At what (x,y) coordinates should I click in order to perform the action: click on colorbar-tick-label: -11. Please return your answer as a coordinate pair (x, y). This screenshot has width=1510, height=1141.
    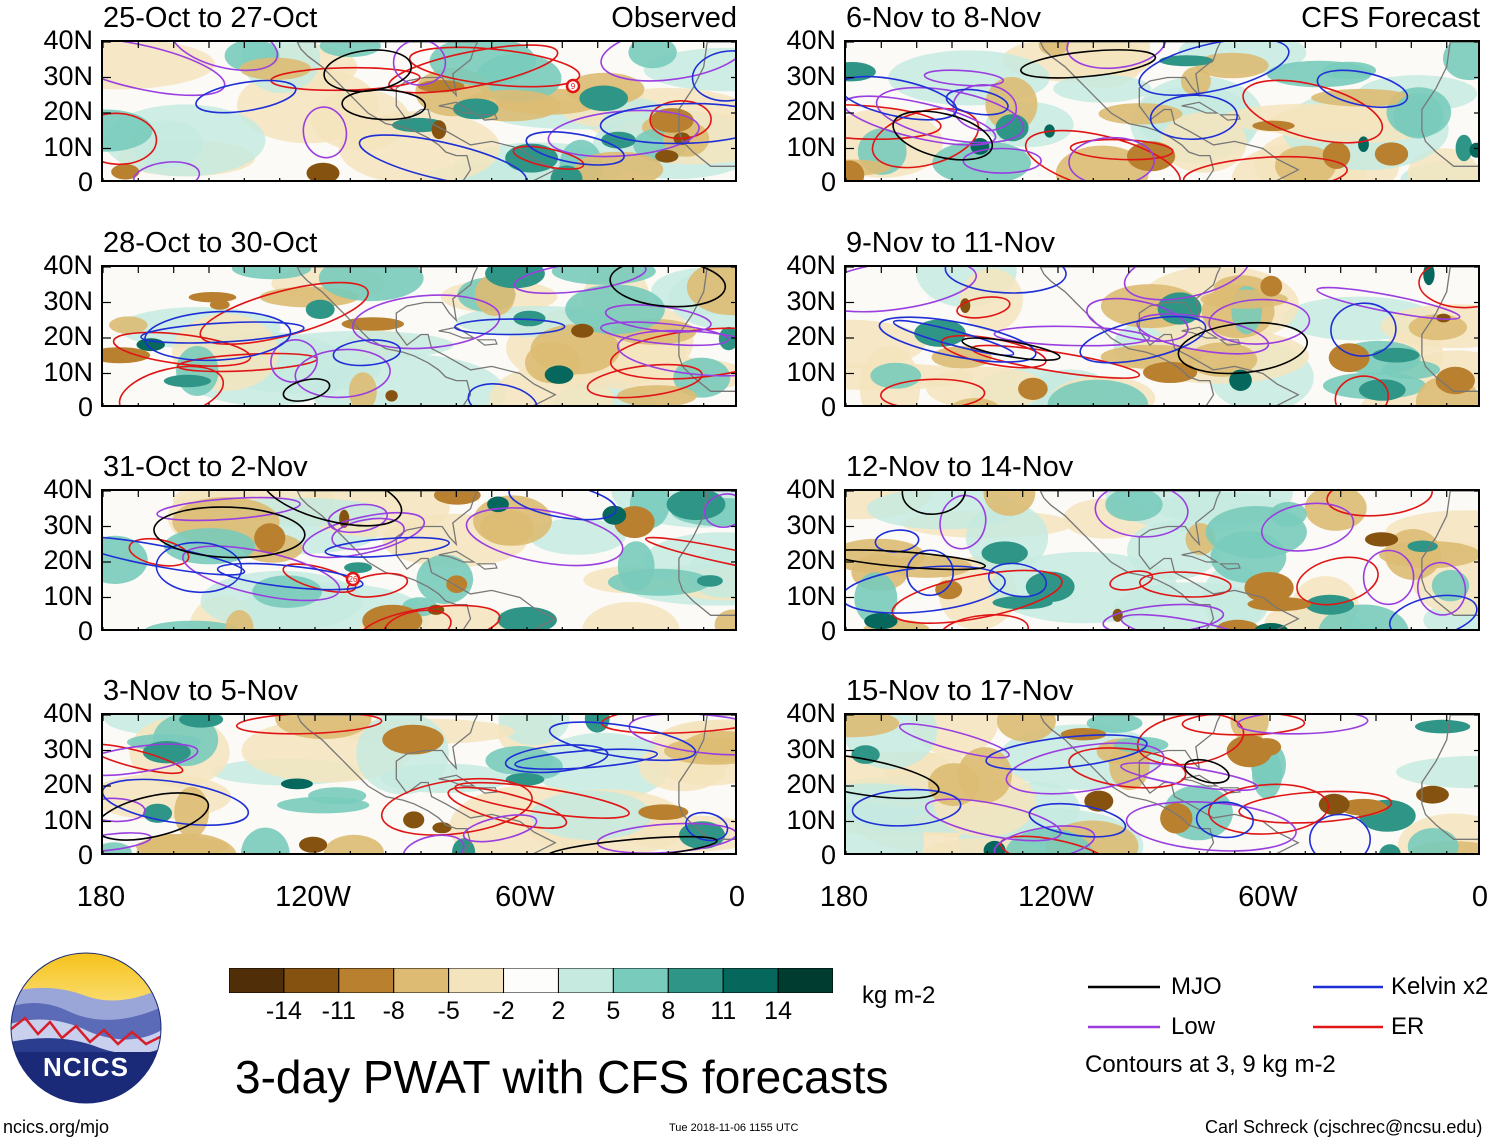
    Looking at the image, I should click on (338, 1011).